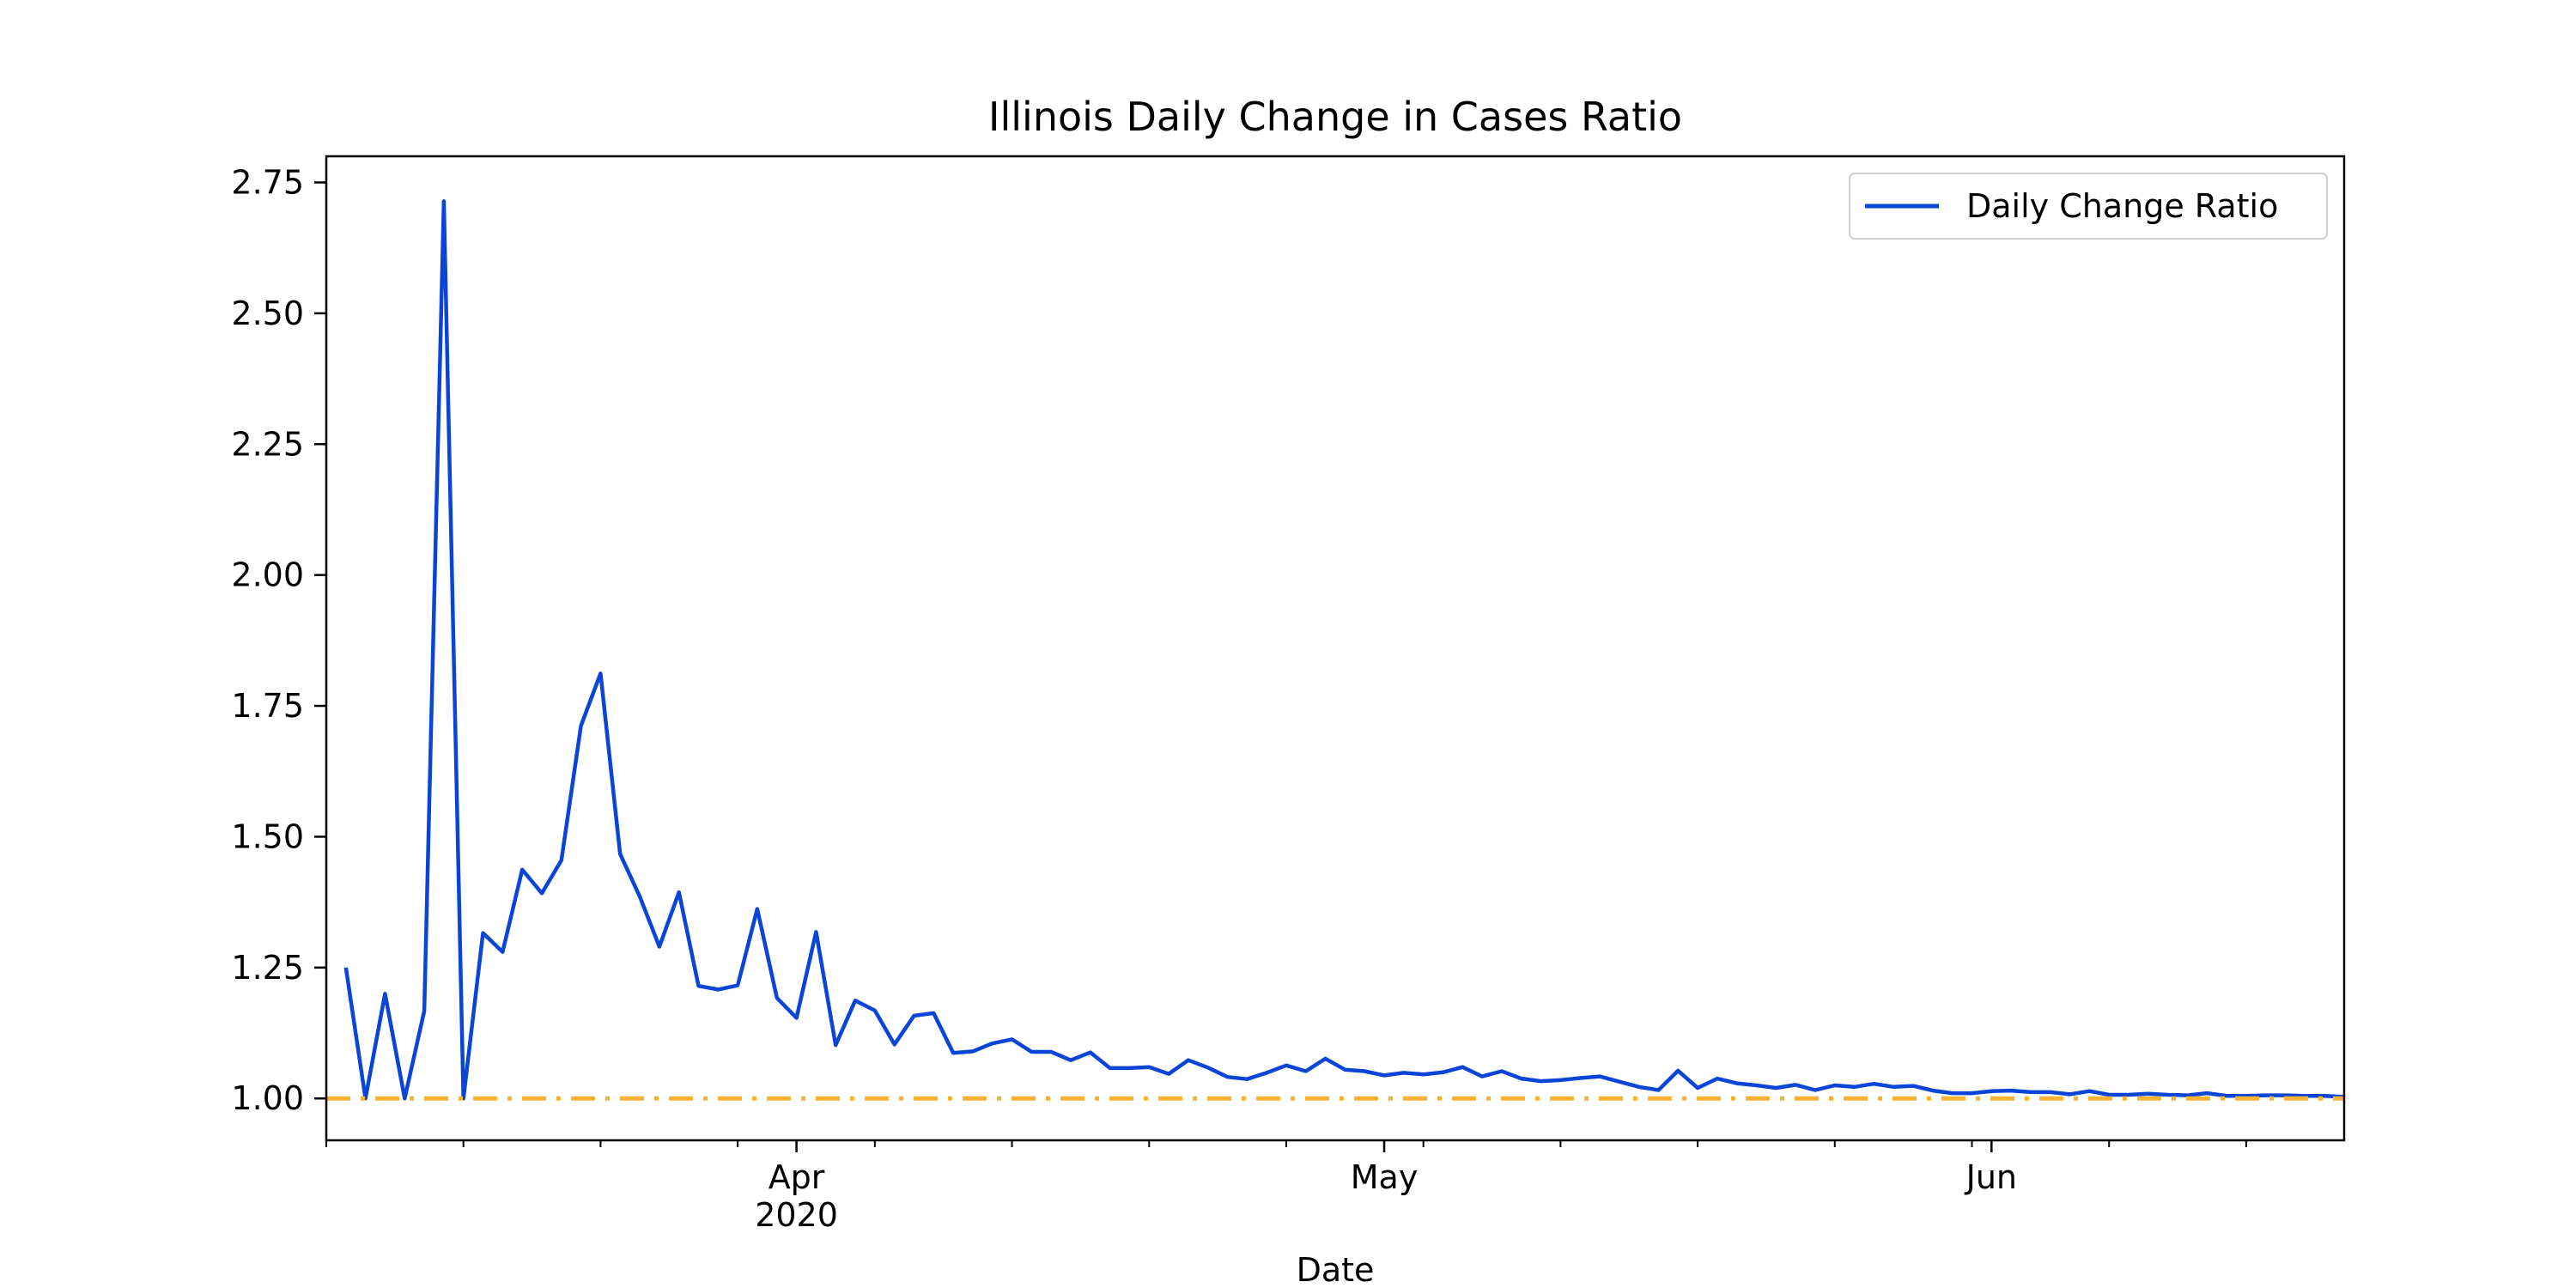  I want to click on legend-box, so click(2089, 207).